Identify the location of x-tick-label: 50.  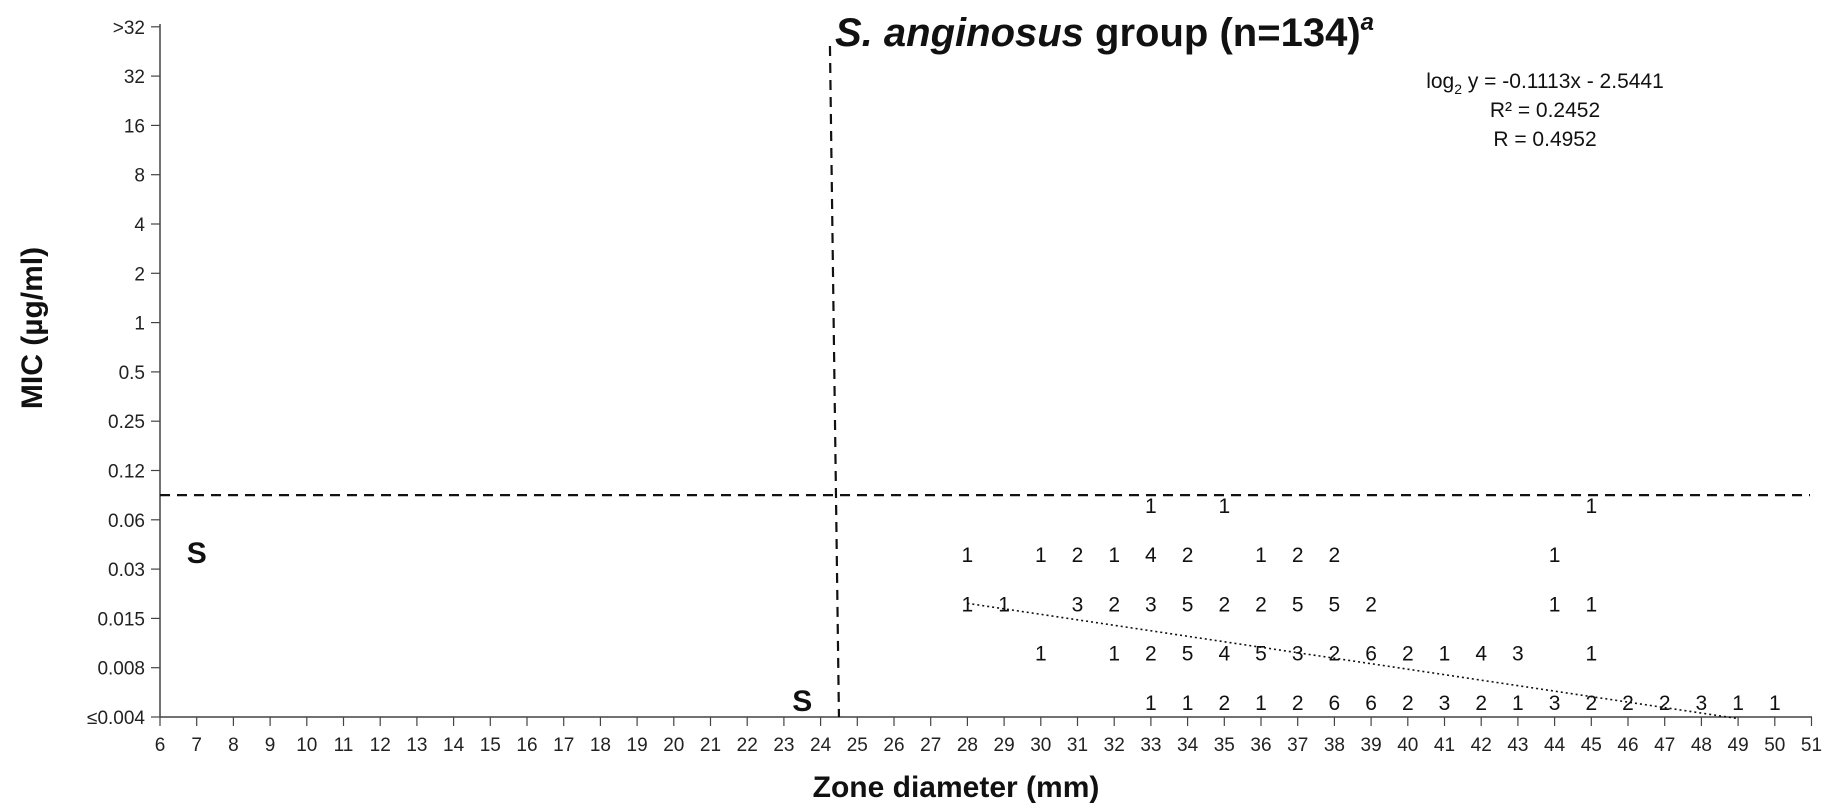
(1774, 745).